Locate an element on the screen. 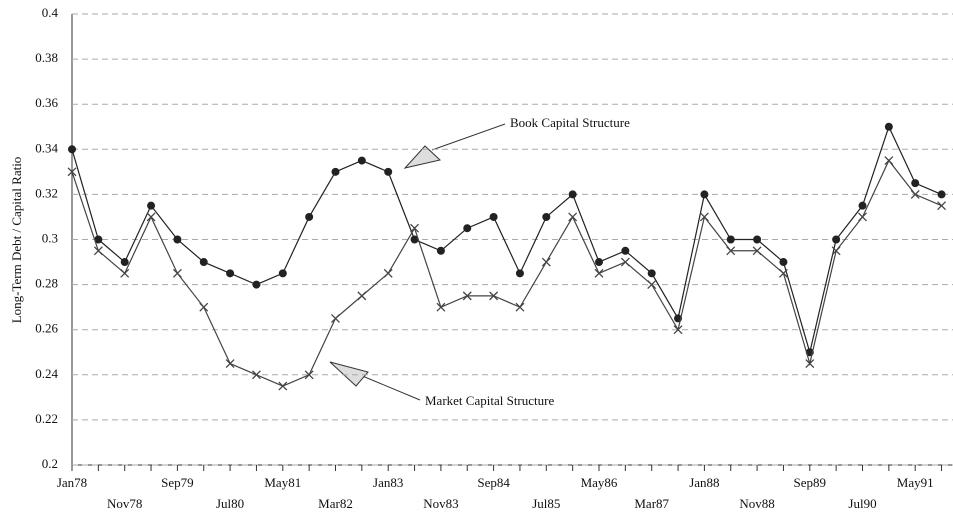 The image size is (953, 527). y-tick-label: 0.38 is located at coordinates (46, 57).